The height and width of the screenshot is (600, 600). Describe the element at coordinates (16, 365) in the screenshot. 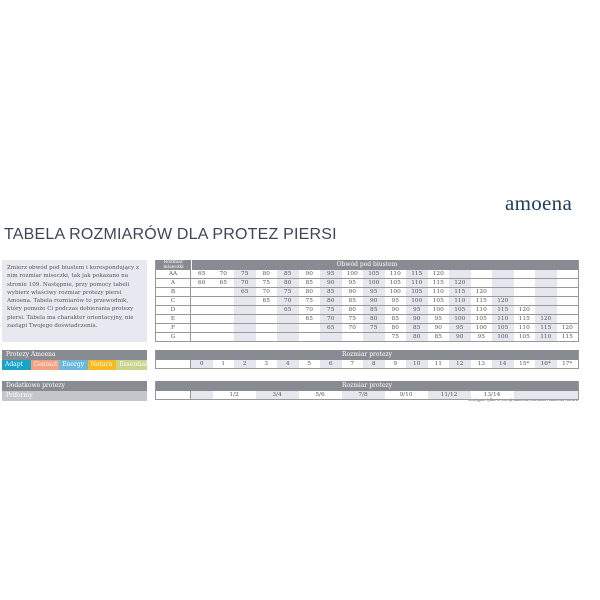

I see `product-adapt: Adapt` at that location.